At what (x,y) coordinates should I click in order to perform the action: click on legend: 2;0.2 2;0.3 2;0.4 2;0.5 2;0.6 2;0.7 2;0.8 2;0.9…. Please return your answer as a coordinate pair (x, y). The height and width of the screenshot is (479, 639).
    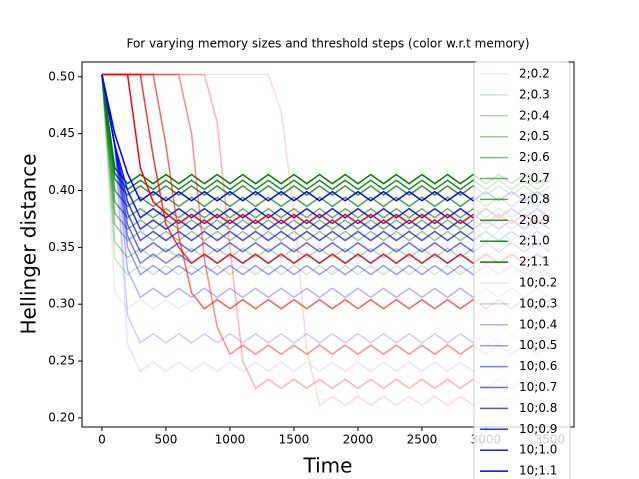
    Looking at the image, I should click on (522, 270).